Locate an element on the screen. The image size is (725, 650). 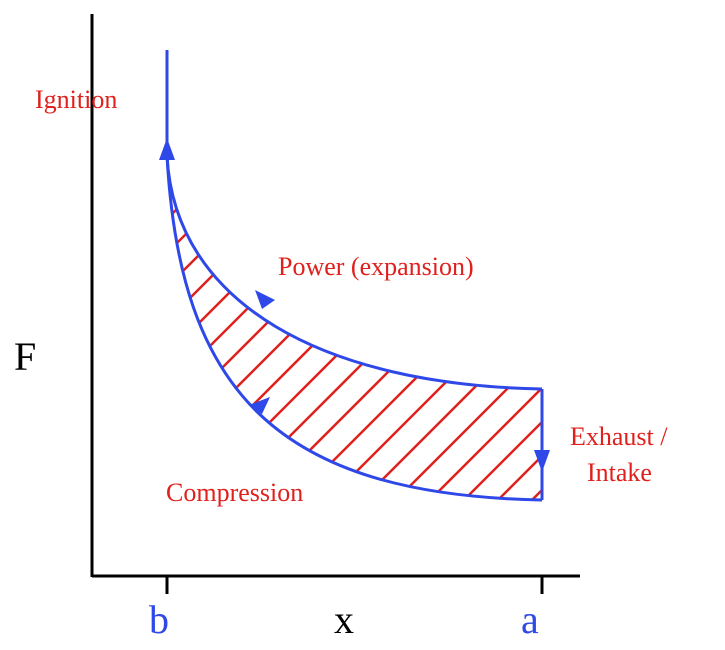
x-axis-label: x is located at coordinates (344, 619).